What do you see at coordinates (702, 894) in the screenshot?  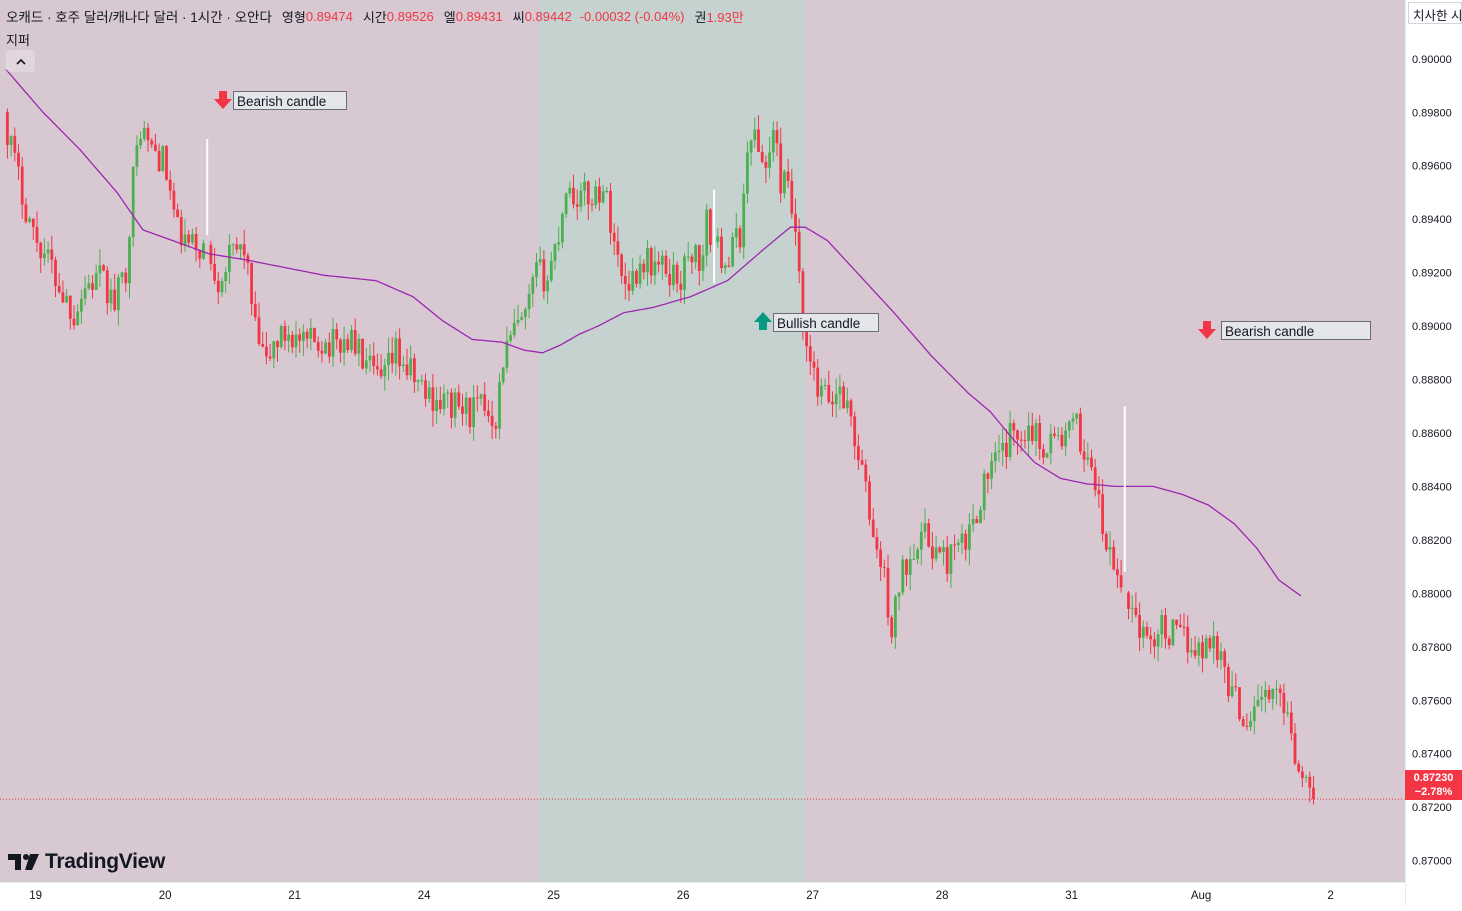 I see `time-axis` at bounding box center [702, 894].